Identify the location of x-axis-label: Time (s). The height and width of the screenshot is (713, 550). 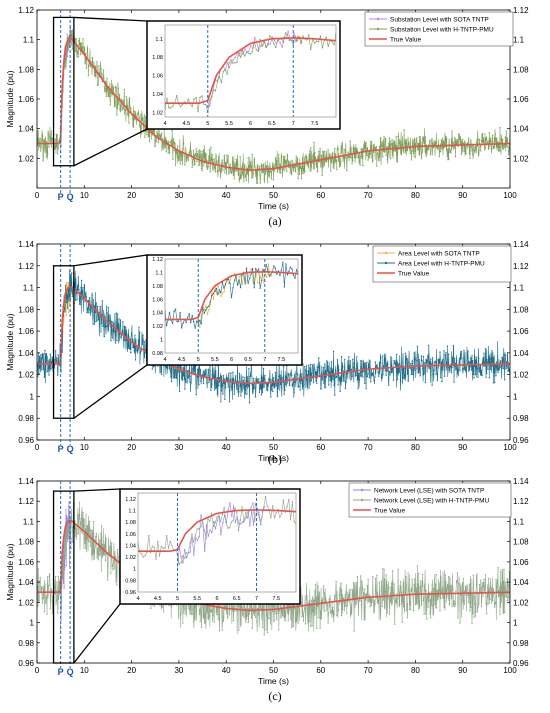
(273, 206).